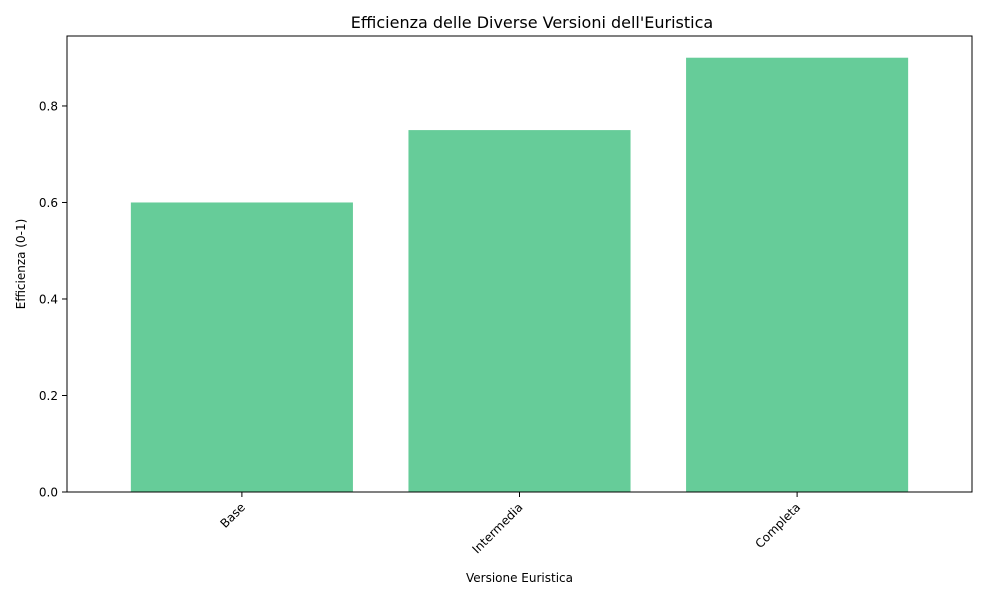 The height and width of the screenshot is (604, 1000). I want to click on x-tick-label: Completa, so click(777, 525).